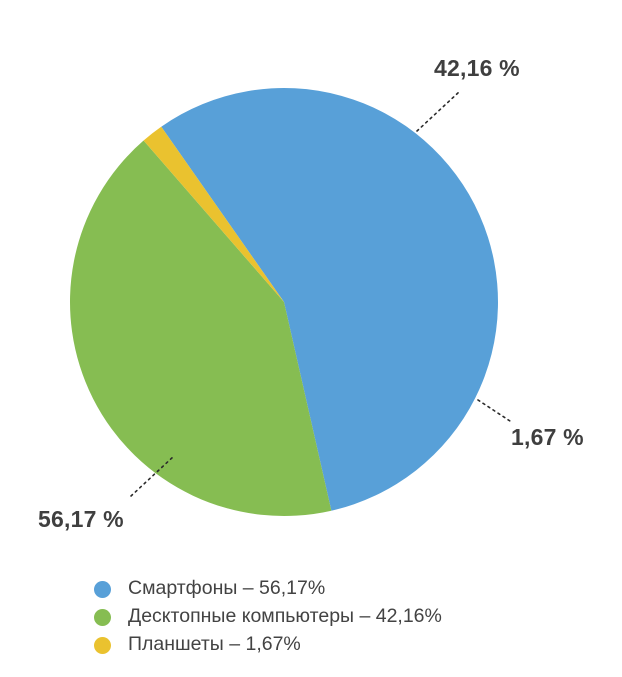 The image size is (622, 677). Describe the element at coordinates (227, 588) in the screenshot. I see `legend-item-label: Смартфоны – 56,17%` at that location.